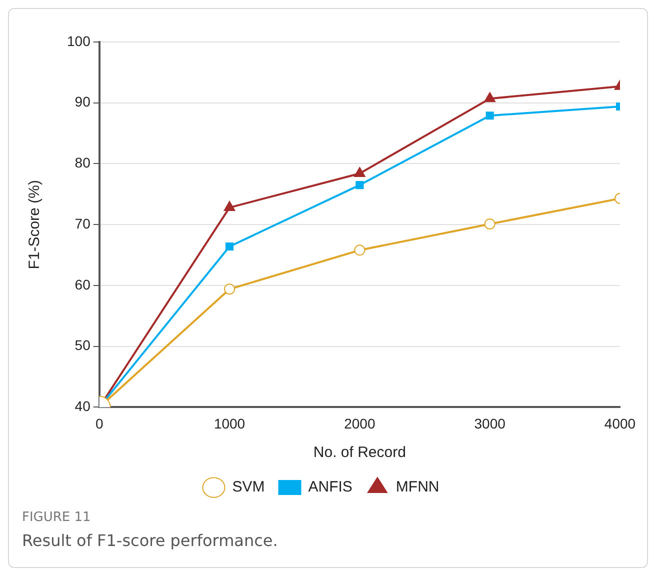 Image resolution: width=659 pixels, height=580 pixels. What do you see at coordinates (82, 162) in the screenshot?
I see `y-tick-label: 80` at bounding box center [82, 162].